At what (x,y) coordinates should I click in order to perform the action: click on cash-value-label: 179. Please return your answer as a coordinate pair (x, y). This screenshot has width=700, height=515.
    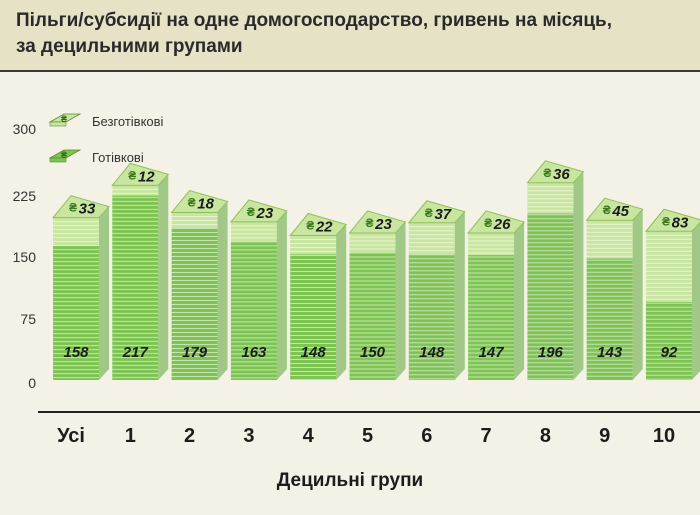
    Looking at the image, I should click on (195, 352).